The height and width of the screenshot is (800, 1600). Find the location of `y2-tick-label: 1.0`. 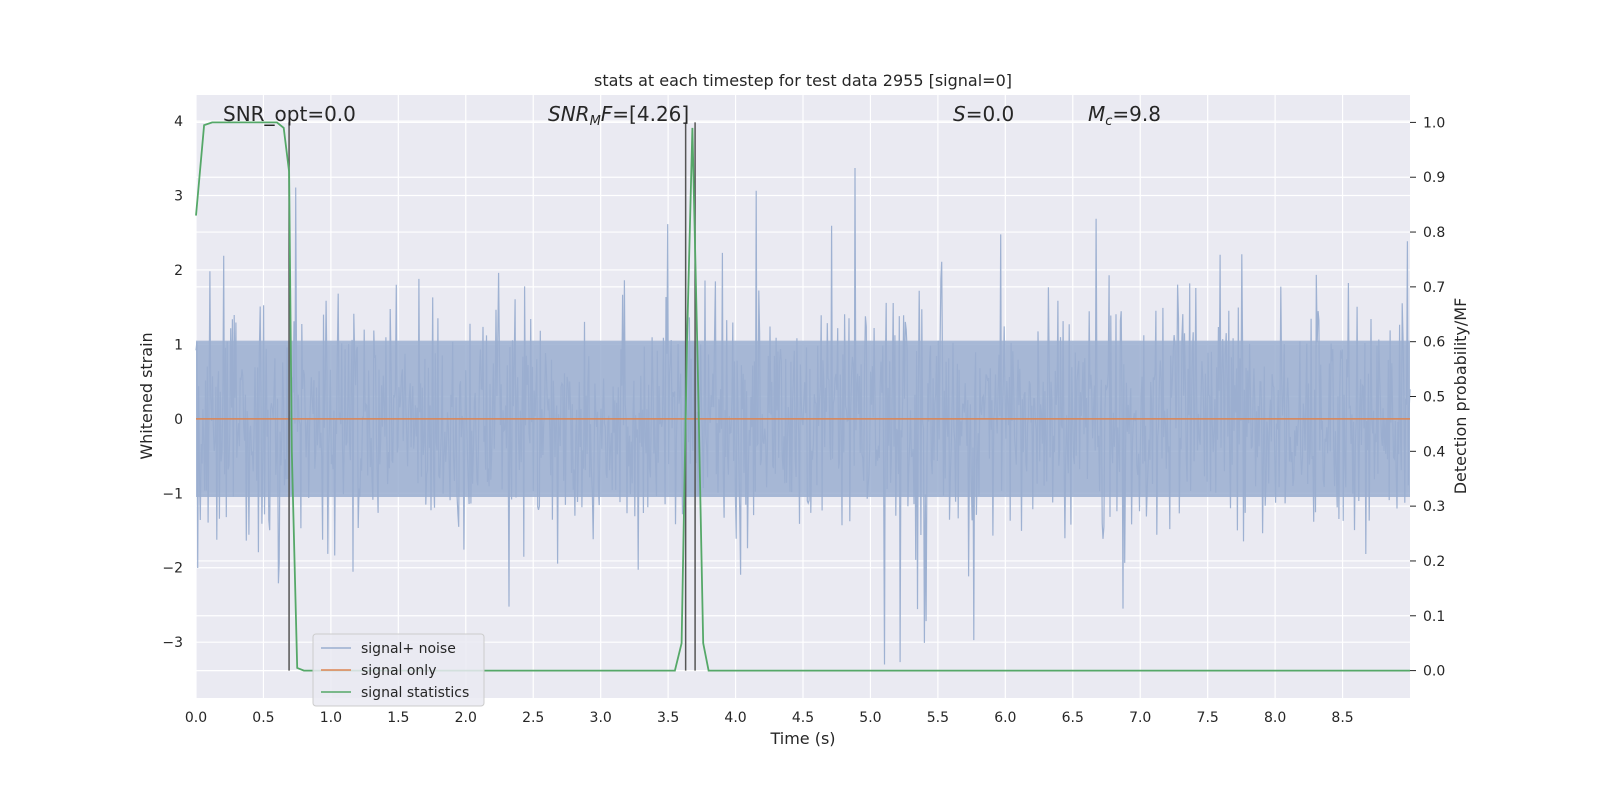

y2-tick-label: 1.0 is located at coordinates (1434, 123).